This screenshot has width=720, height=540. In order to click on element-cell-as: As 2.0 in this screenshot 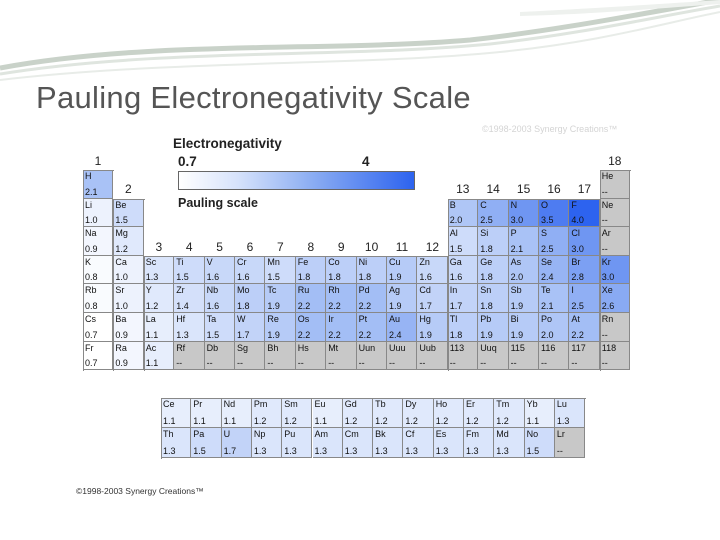, I will do `click(523, 270)`.